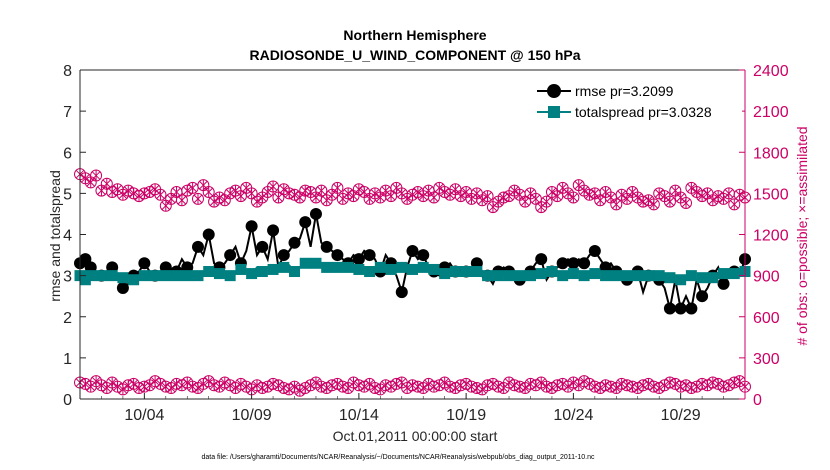  I want to click on y-tick-label-right: 300, so click(766, 359).